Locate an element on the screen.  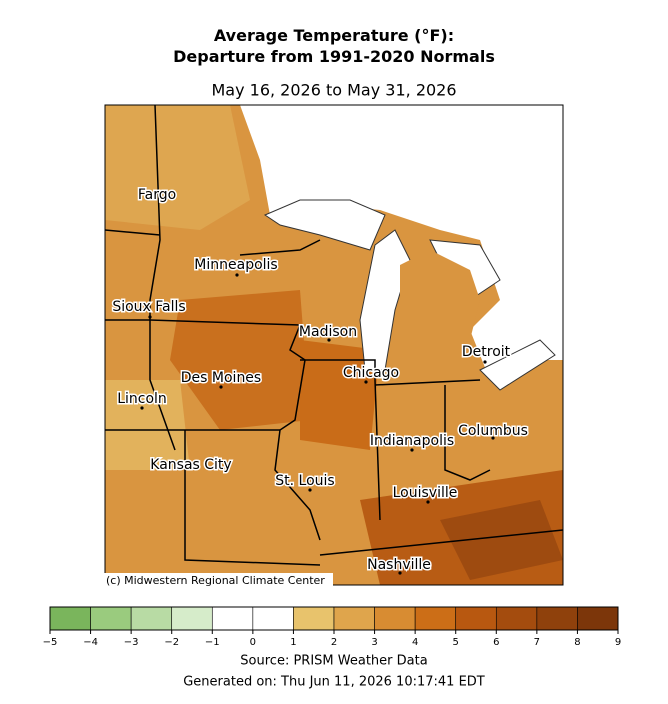
credit: (c) Midwestern Regional Climate Center is located at coordinates (215, 580).